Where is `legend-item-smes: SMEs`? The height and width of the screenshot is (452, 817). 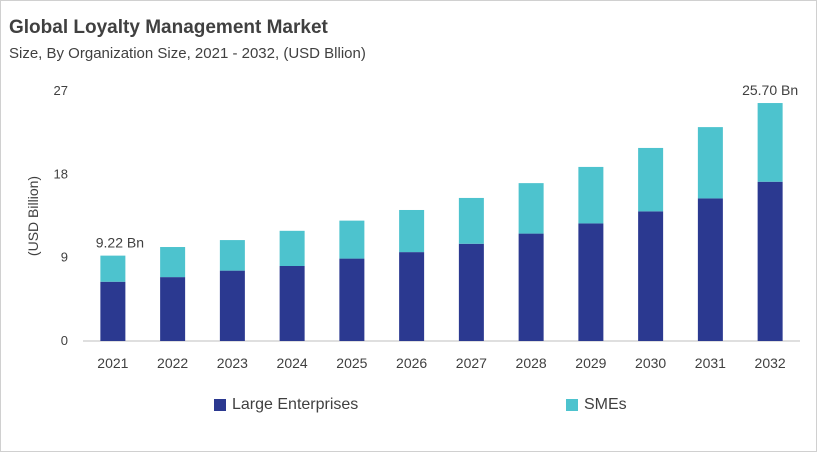 legend-item-smes: SMEs is located at coordinates (596, 405).